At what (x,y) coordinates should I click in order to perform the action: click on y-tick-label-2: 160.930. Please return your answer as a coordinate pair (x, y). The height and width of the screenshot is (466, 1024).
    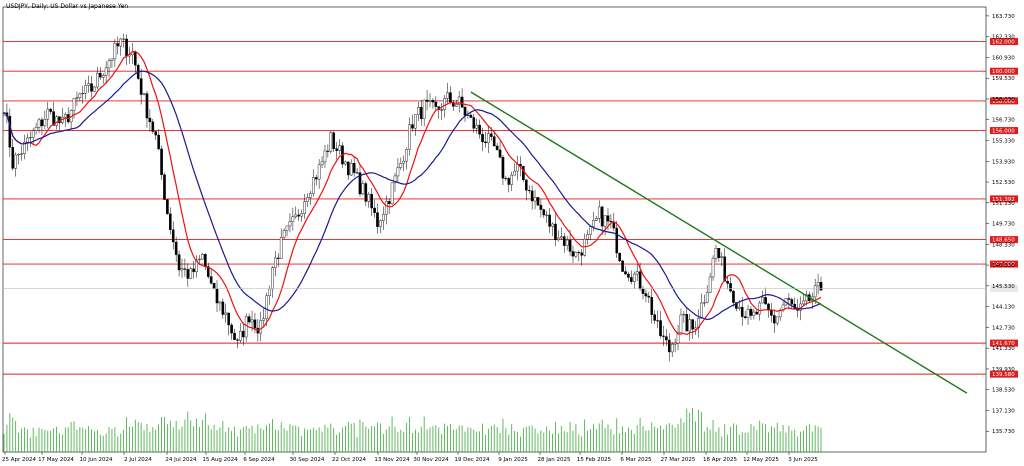
    Looking at the image, I should click on (1003, 58).